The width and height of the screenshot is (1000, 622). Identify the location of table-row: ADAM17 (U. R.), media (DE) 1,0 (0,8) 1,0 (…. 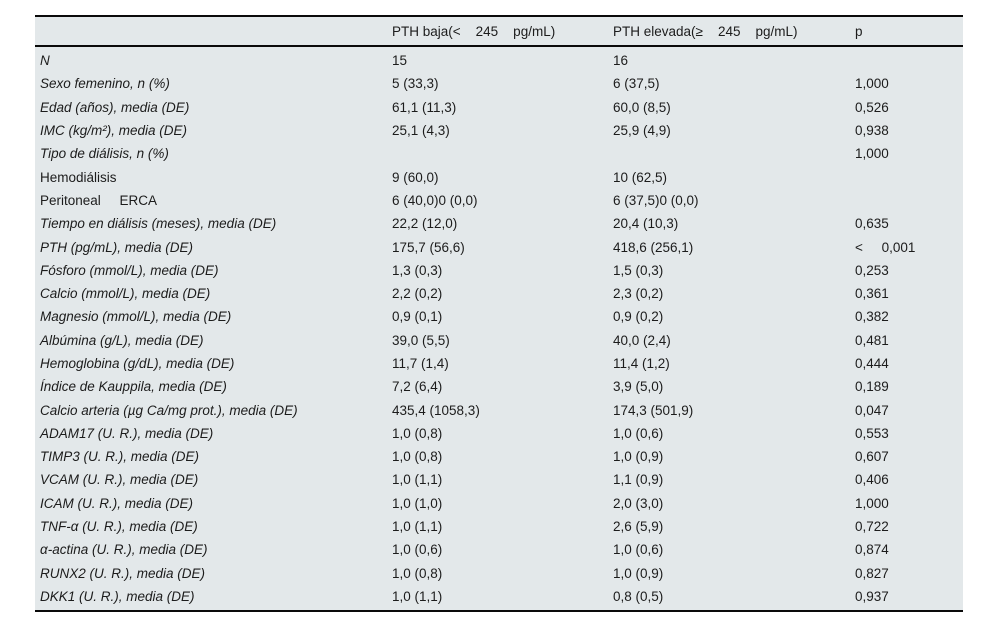
(499, 433).